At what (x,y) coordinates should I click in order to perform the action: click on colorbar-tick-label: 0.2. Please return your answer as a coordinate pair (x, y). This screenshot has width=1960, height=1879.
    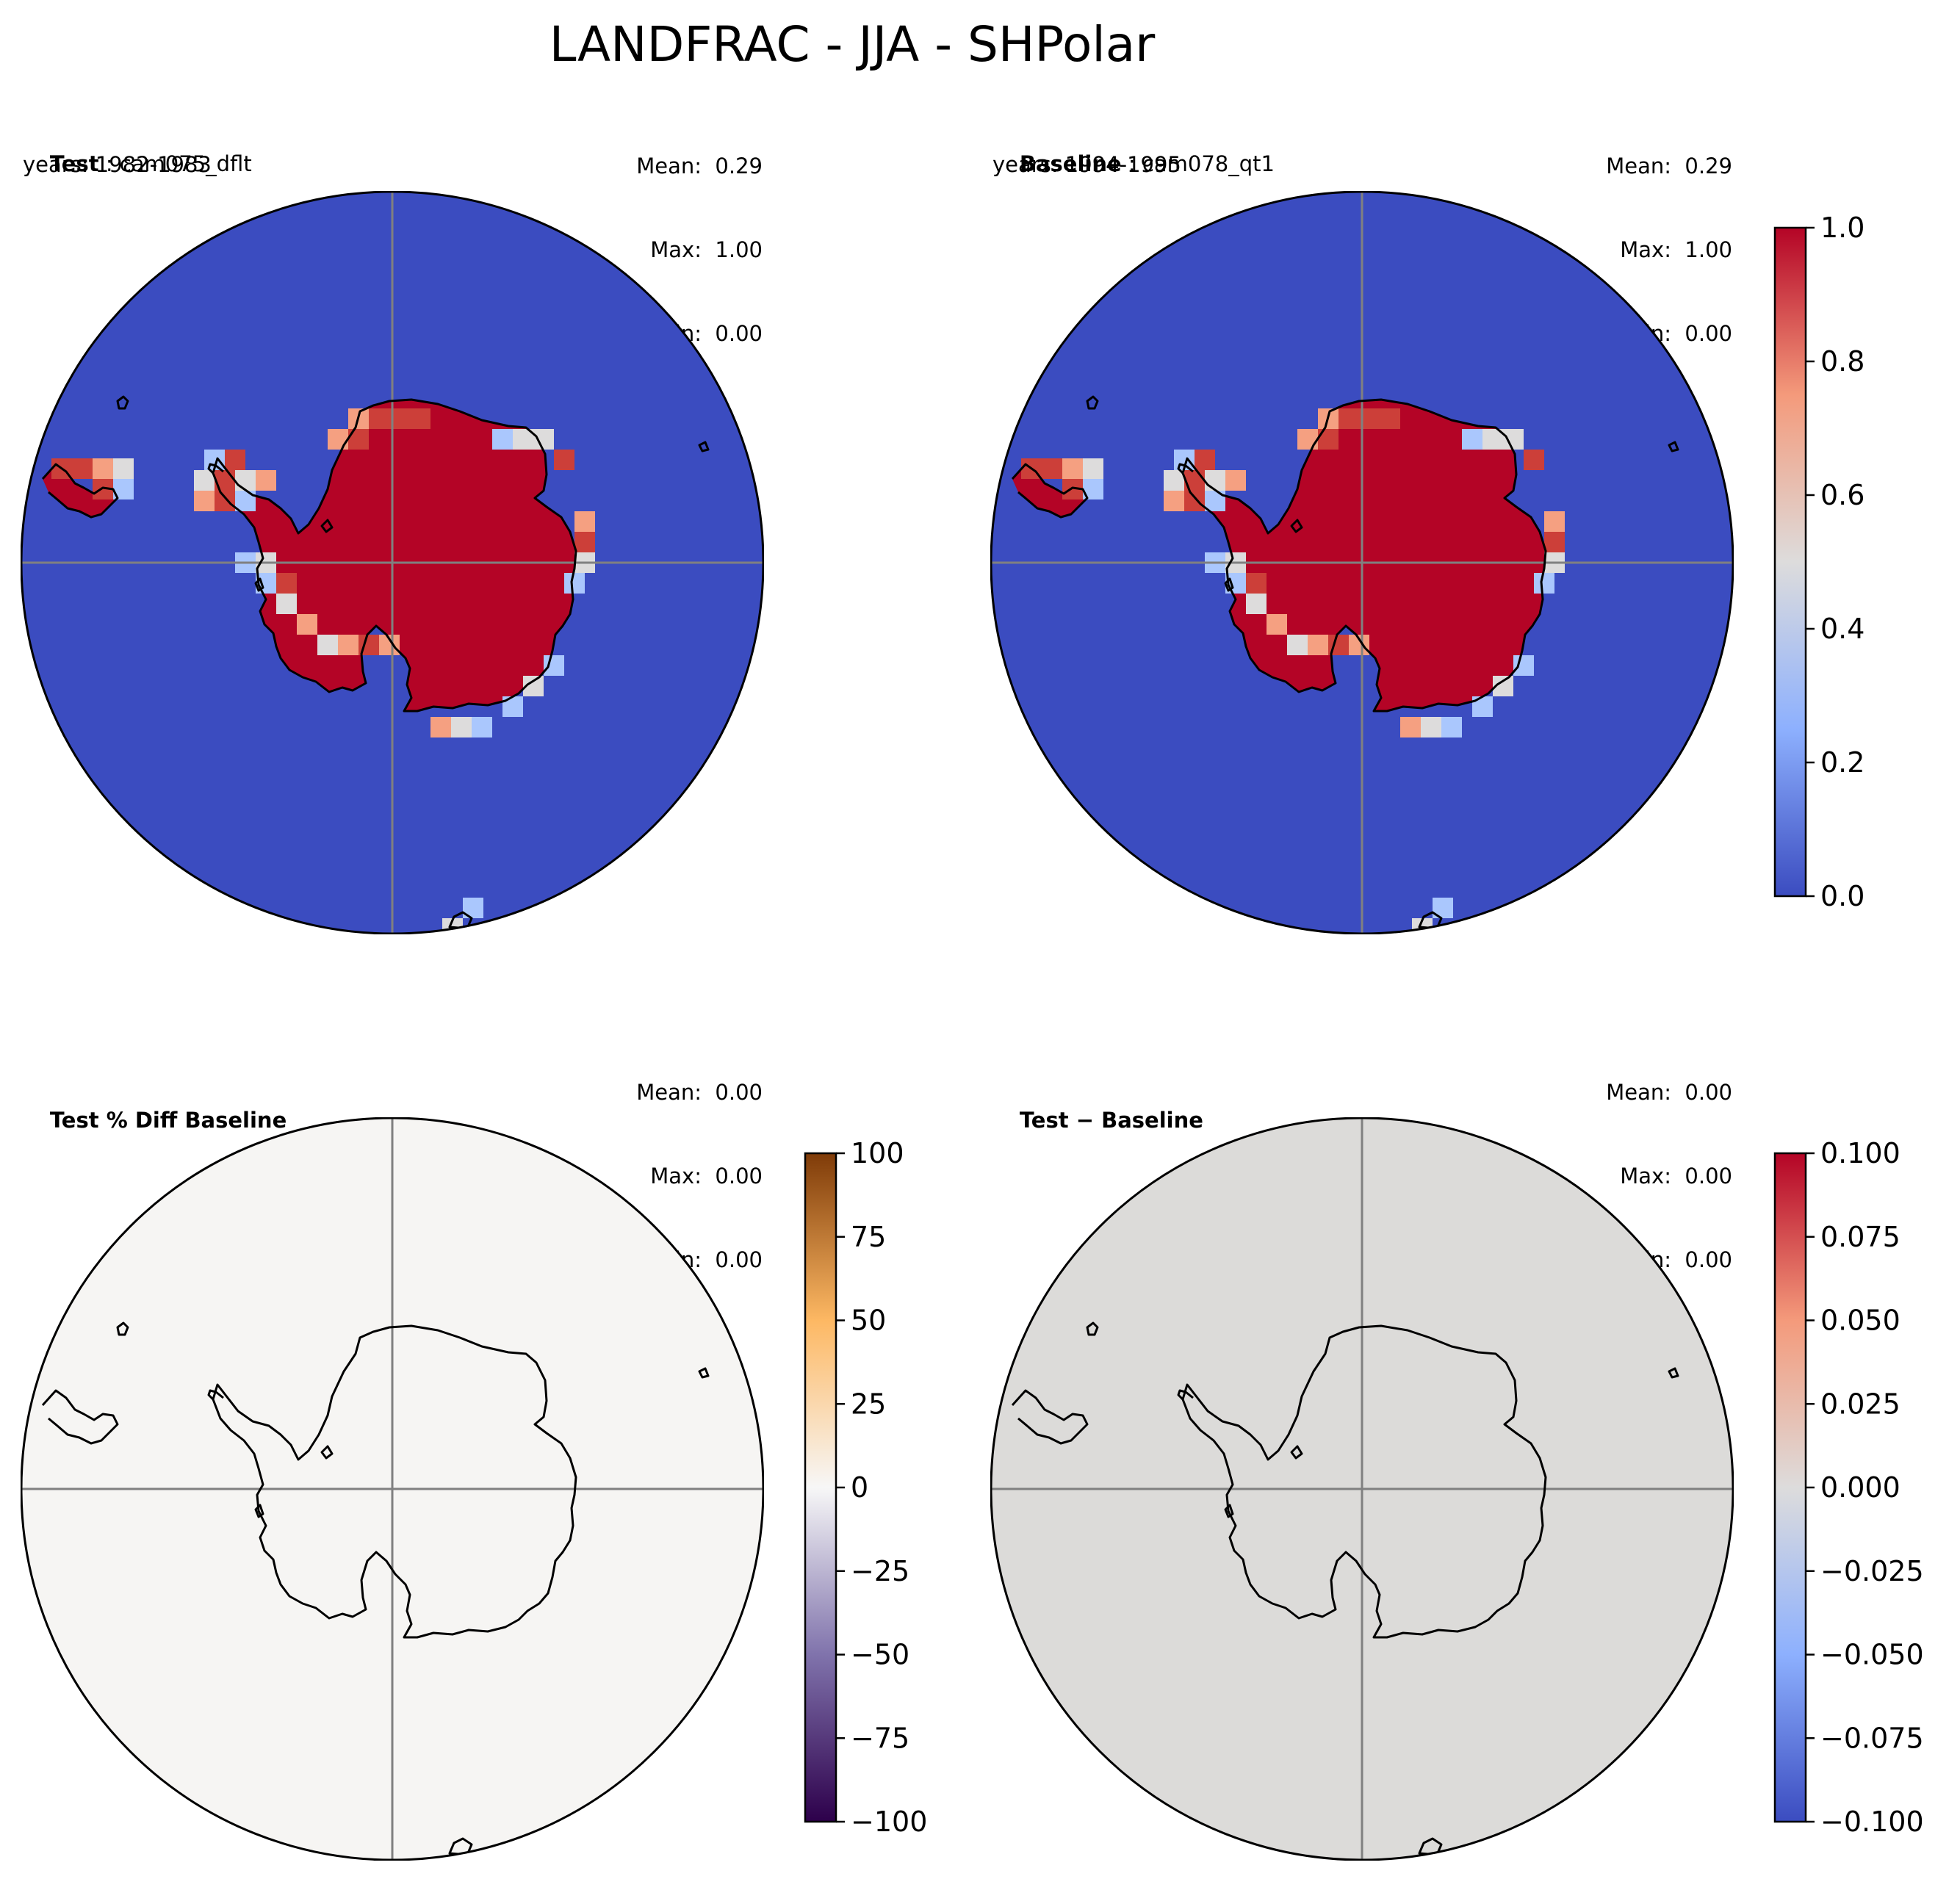
    Looking at the image, I should click on (1842, 762).